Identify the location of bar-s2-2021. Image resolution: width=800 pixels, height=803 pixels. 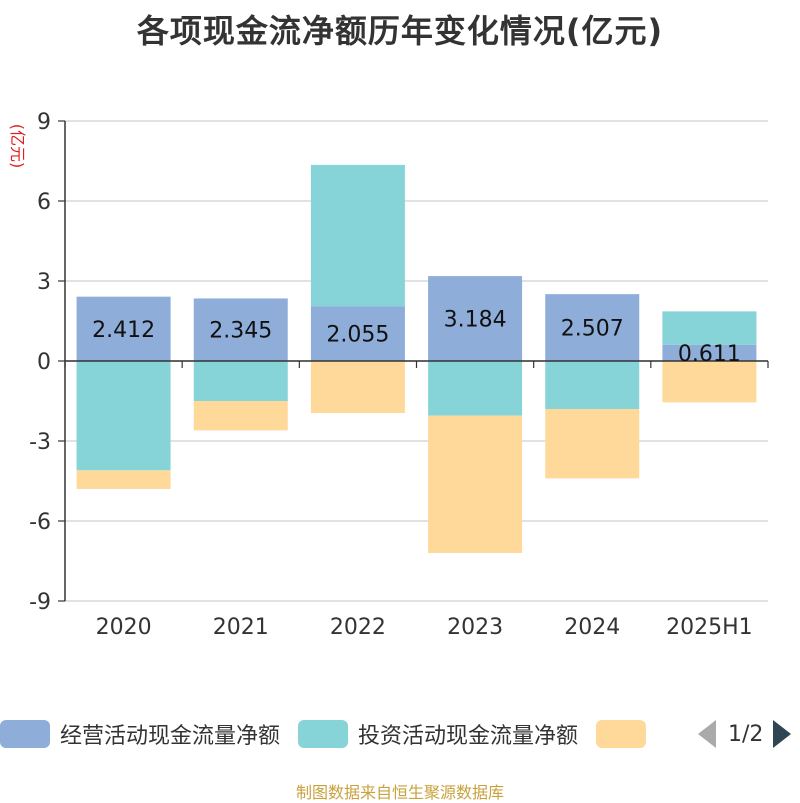
(240, 416).